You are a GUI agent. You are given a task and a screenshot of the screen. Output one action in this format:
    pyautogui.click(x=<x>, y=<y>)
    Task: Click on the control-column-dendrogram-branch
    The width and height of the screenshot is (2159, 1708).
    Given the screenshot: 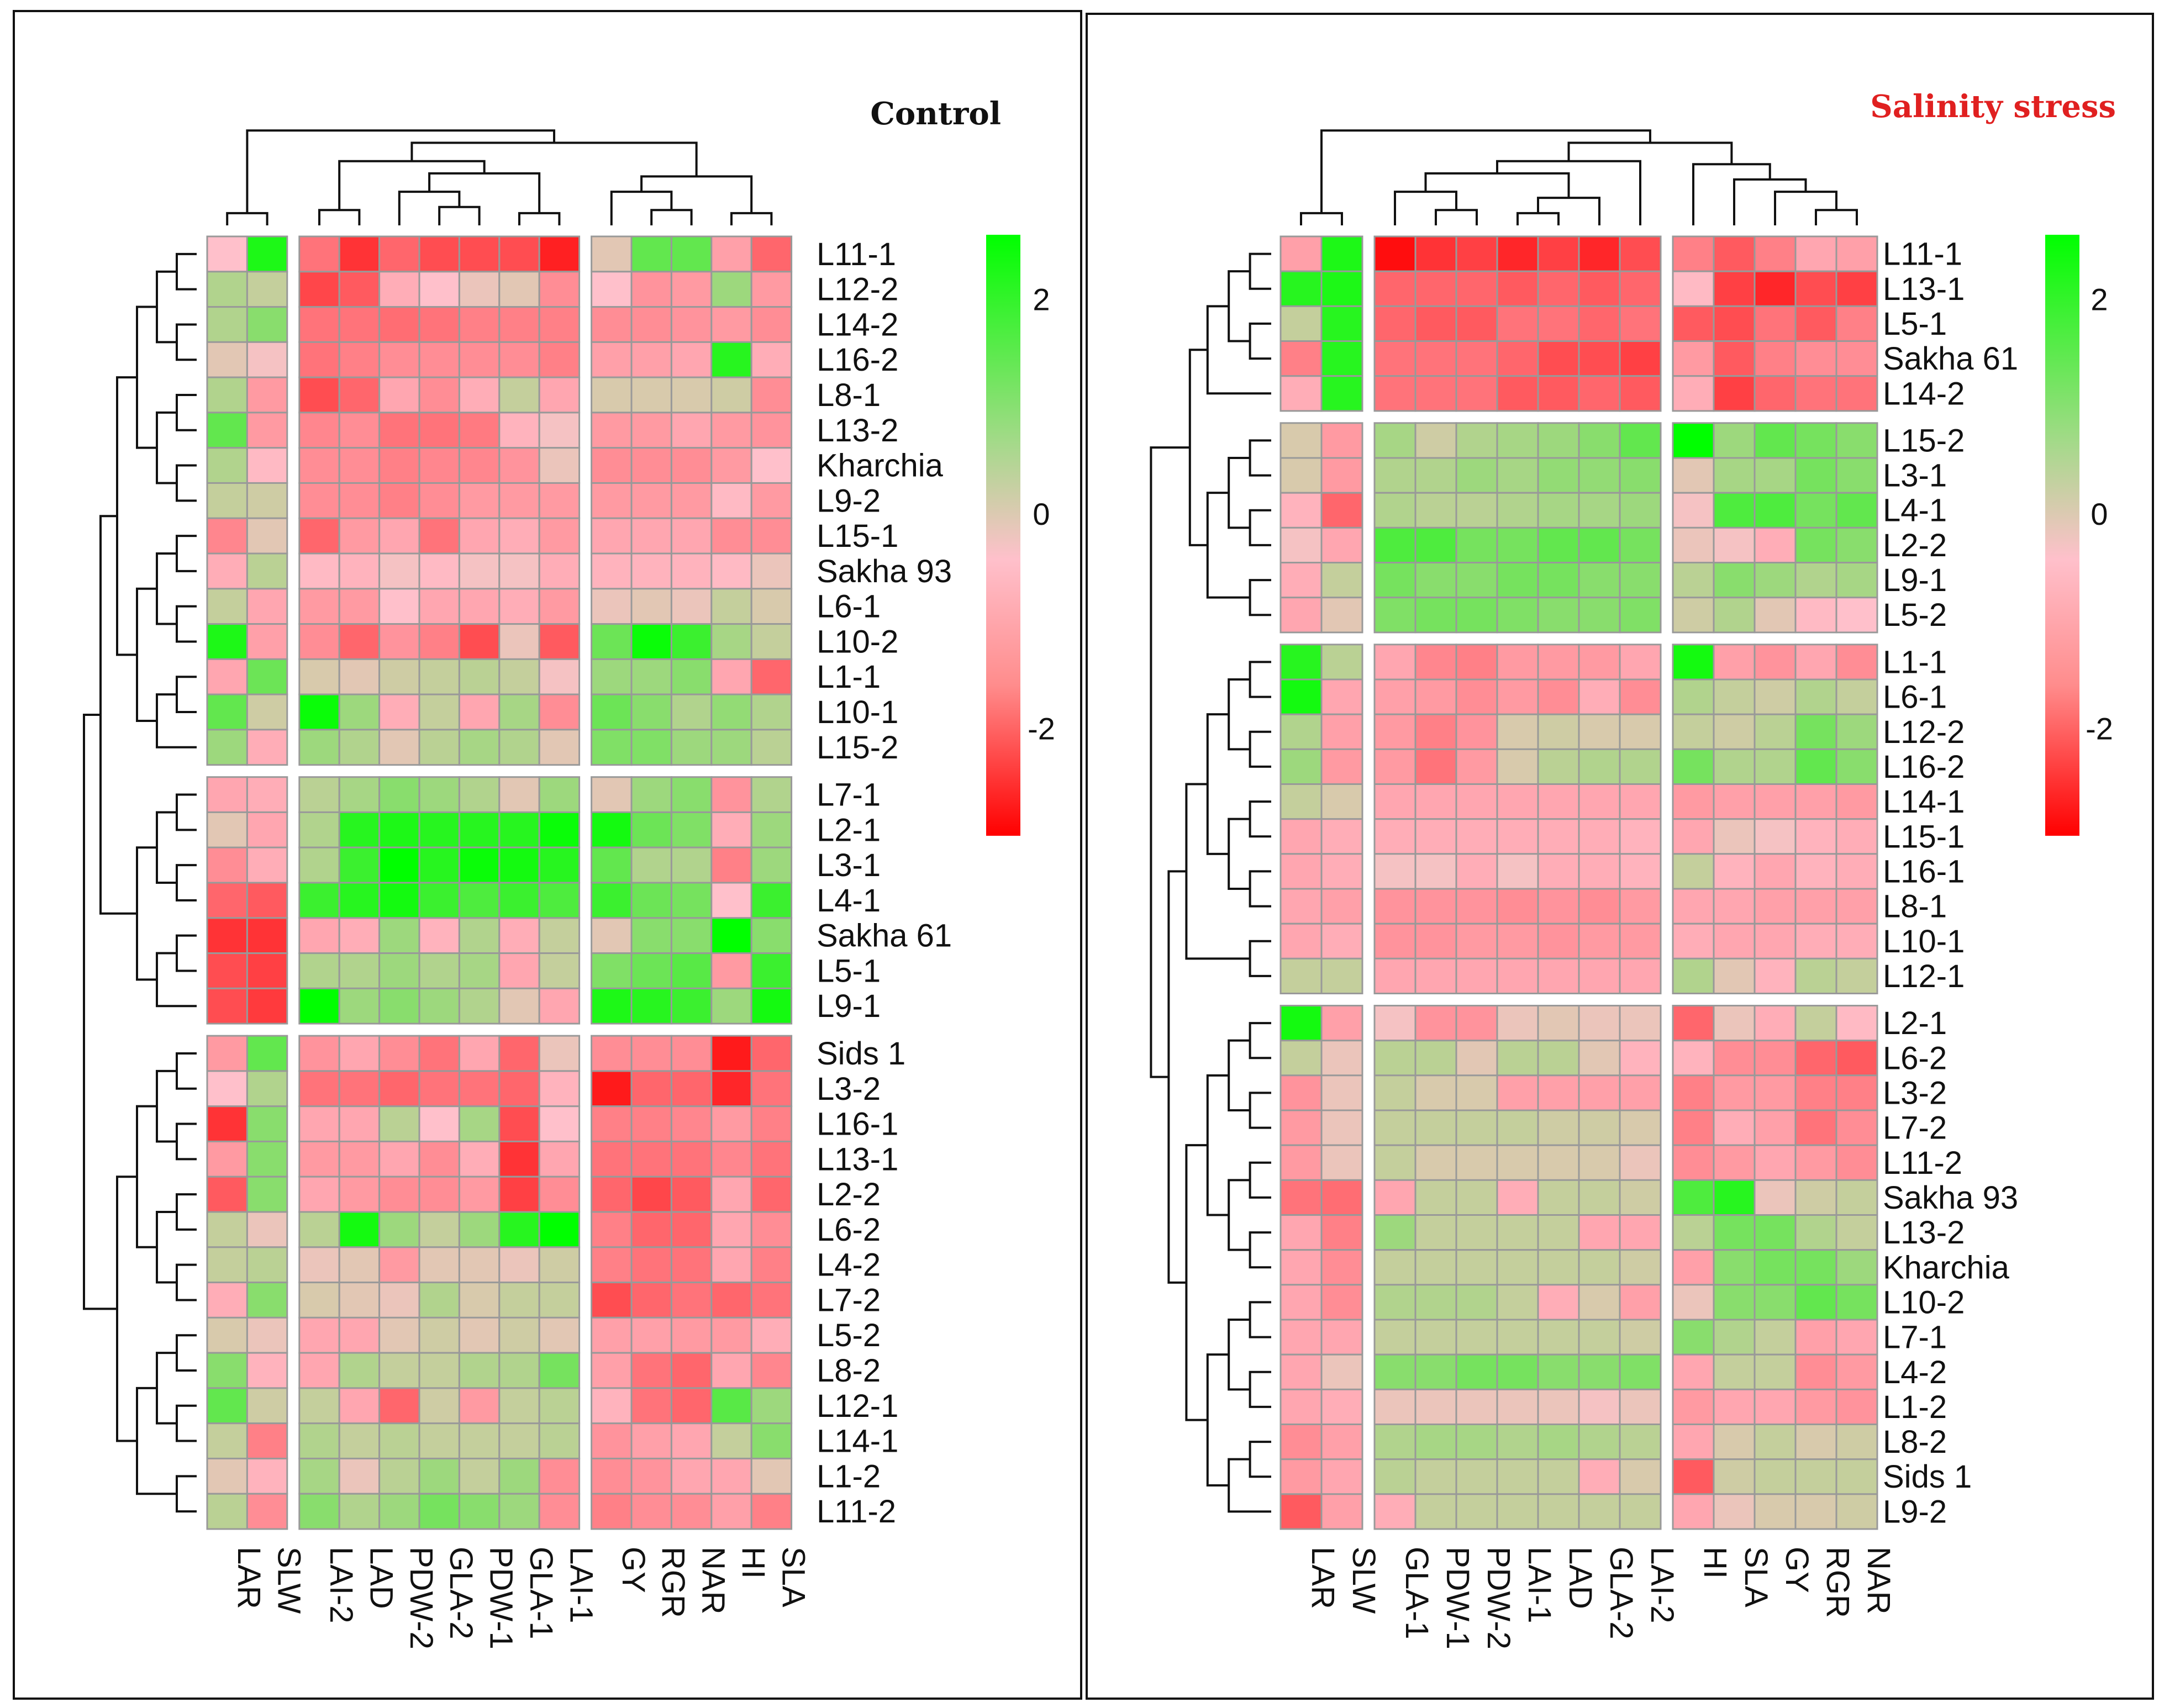 What is the action you would take?
    pyautogui.click(x=459, y=215)
    